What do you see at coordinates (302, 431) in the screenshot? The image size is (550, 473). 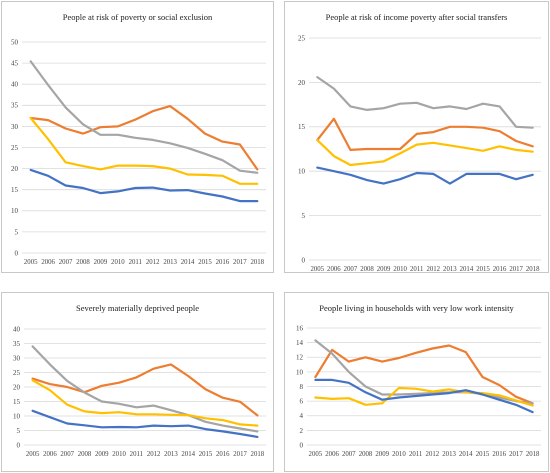 I see `y-tick-label: 2` at bounding box center [302, 431].